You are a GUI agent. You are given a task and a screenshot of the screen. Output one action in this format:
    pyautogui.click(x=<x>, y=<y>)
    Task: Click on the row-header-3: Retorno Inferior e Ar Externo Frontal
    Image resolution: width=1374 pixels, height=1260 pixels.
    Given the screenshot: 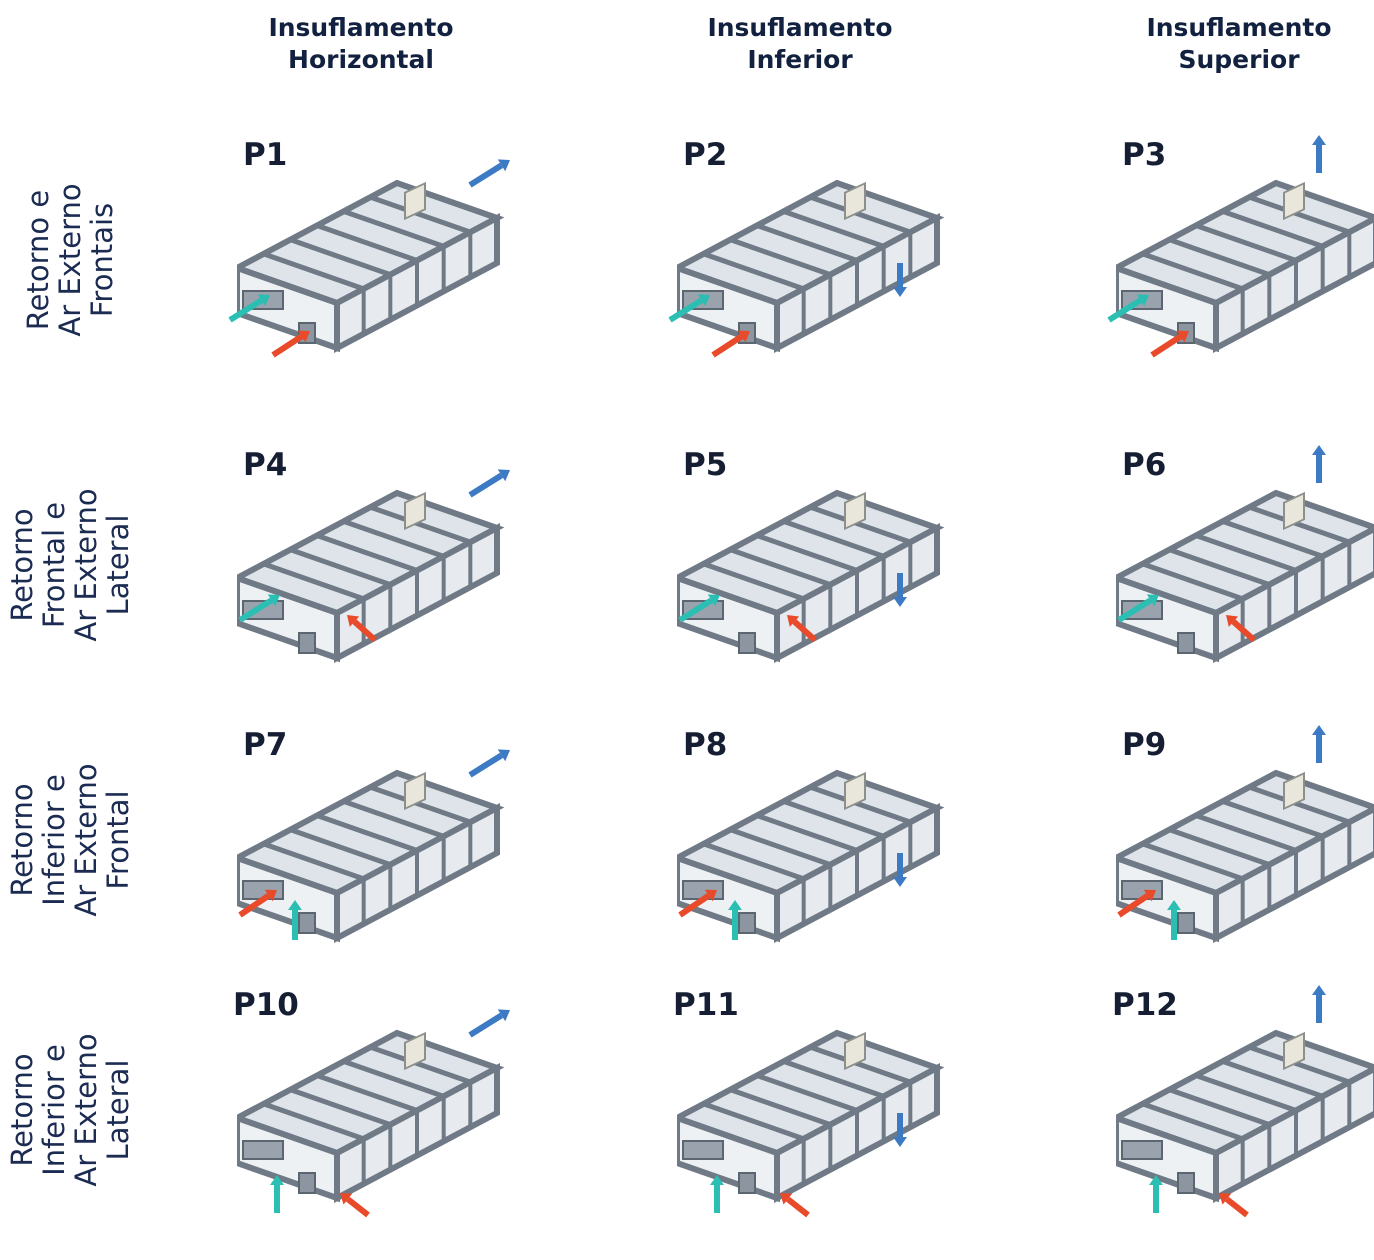 What is the action you would take?
    pyautogui.click(x=70, y=840)
    